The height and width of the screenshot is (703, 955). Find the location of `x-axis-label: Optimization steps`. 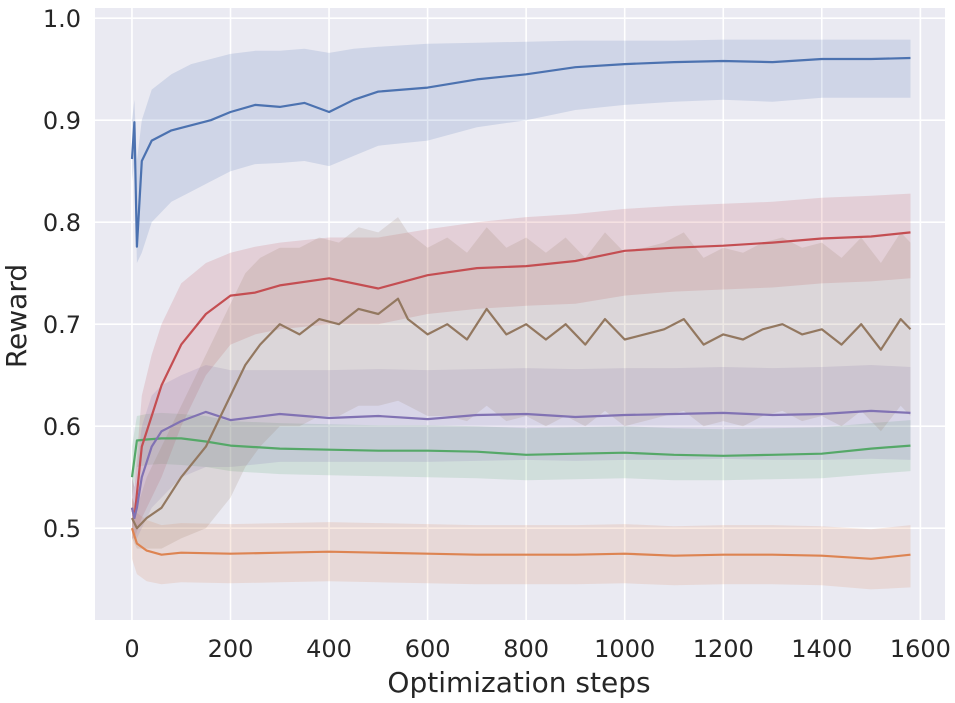

x-axis-label: Optimization steps is located at coordinates (518, 682).